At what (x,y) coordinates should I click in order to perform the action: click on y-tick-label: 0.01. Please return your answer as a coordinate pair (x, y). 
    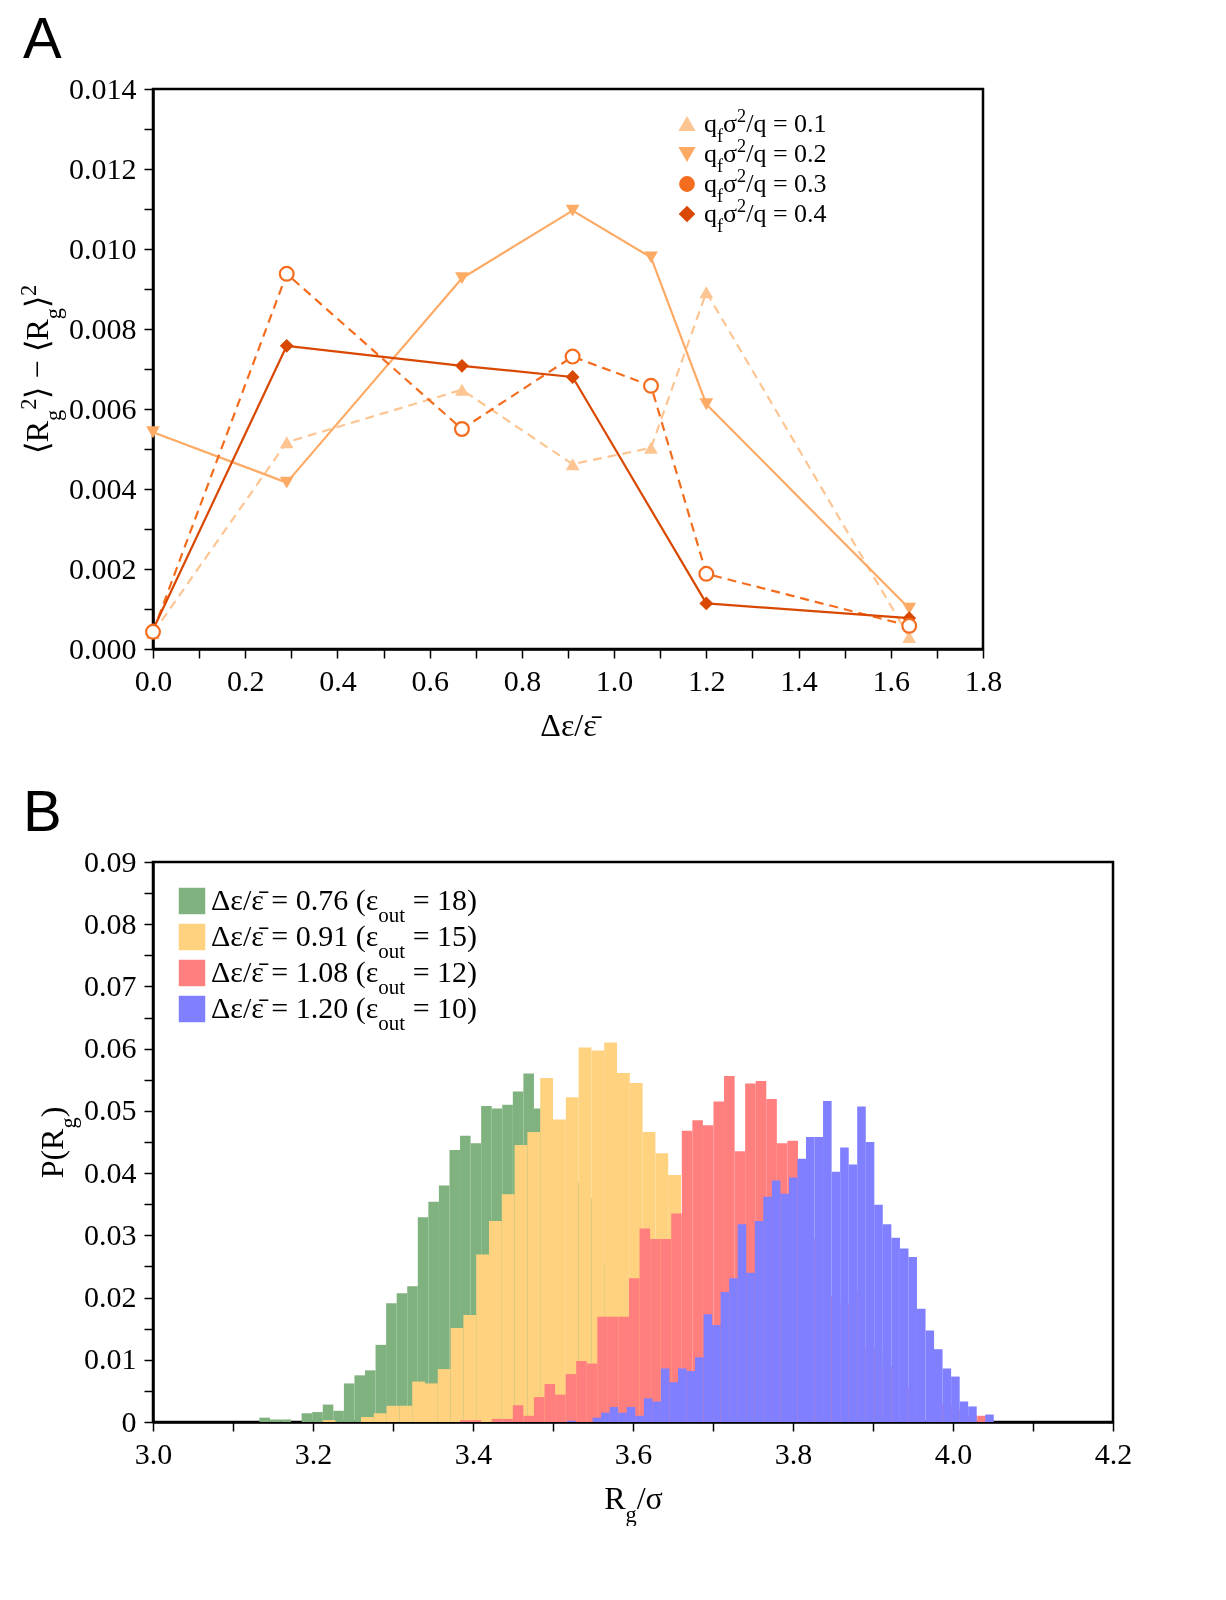
    Looking at the image, I should click on (110, 1359).